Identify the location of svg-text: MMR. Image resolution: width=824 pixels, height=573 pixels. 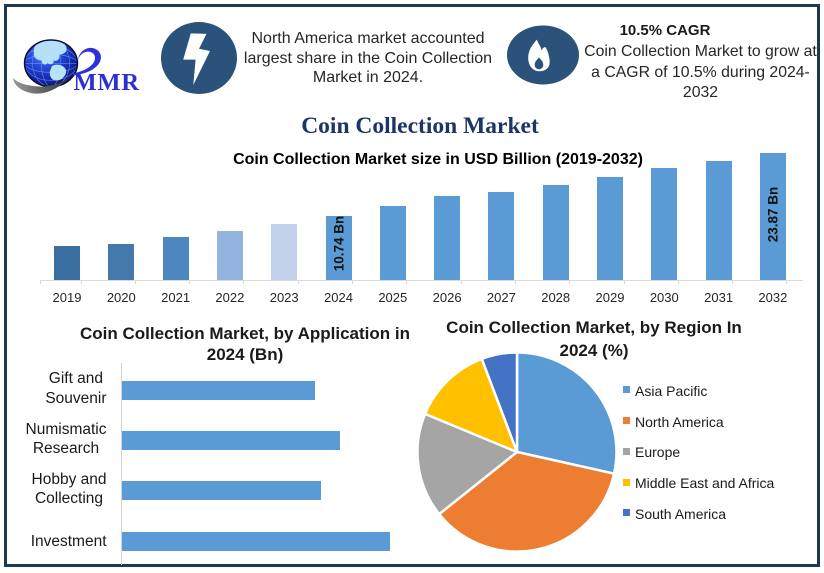
(107, 82).